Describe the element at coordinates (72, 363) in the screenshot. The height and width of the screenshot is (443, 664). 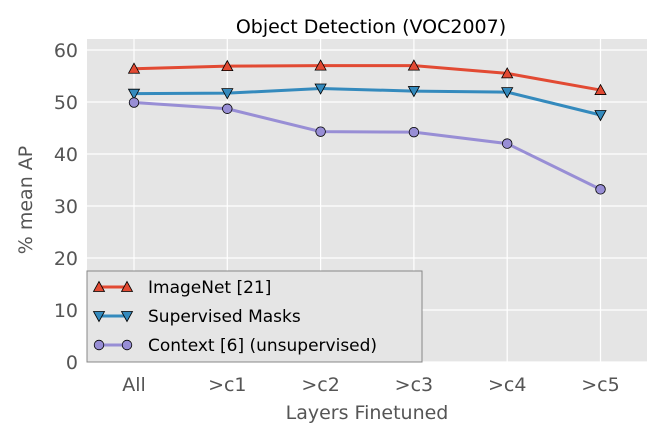
I see `y-tick-label: 0` at that location.